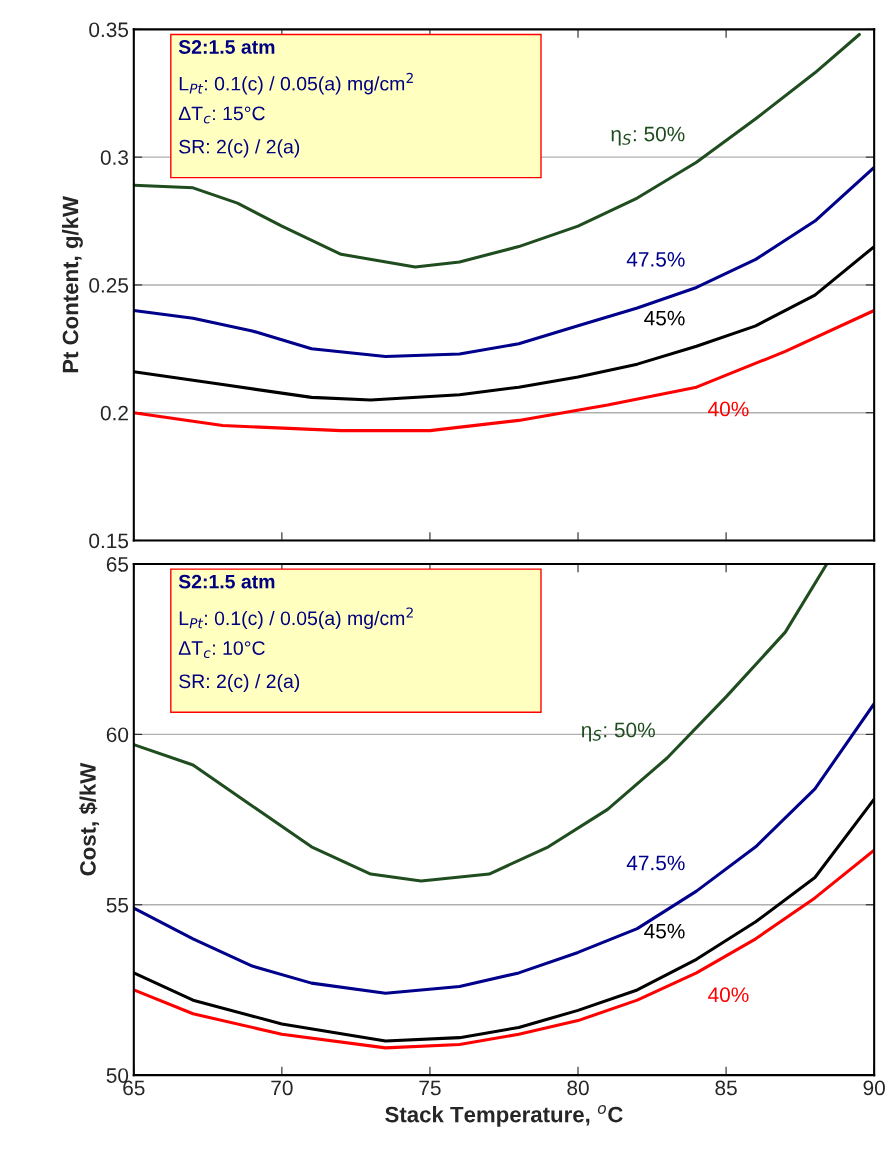 The width and height of the screenshot is (892, 1175). Describe the element at coordinates (109, 285) in the screenshot. I see `y-tick-label: 0.25` at that location.